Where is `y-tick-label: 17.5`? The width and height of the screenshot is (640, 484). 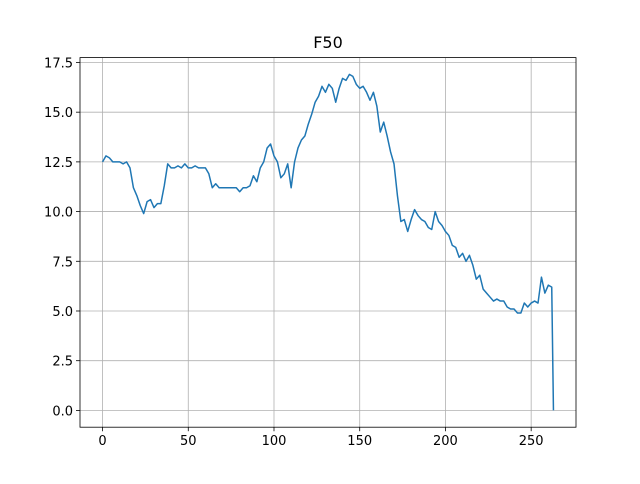 y-tick-label: 17.5 is located at coordinates (58, 63).